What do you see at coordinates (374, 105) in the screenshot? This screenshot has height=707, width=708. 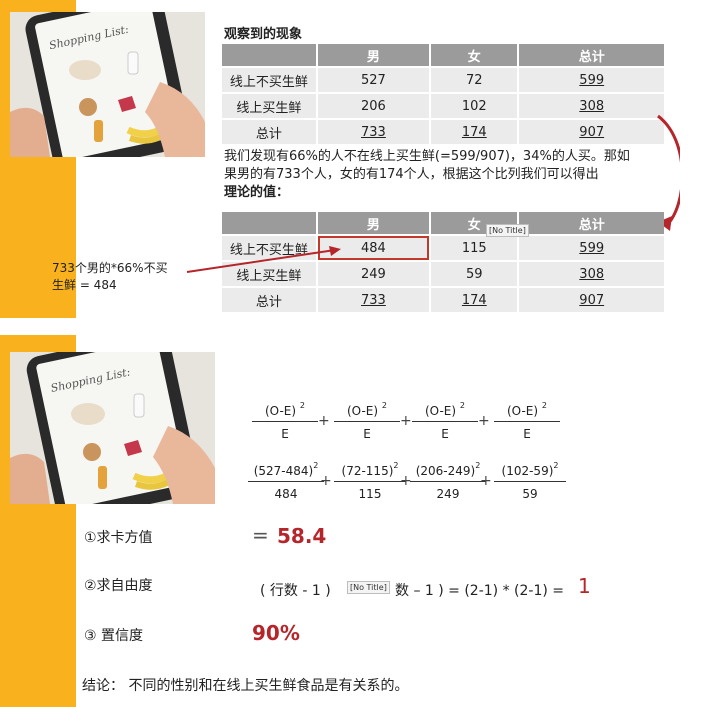 I see `table-cell: 206` at bounding box center [374, 105].